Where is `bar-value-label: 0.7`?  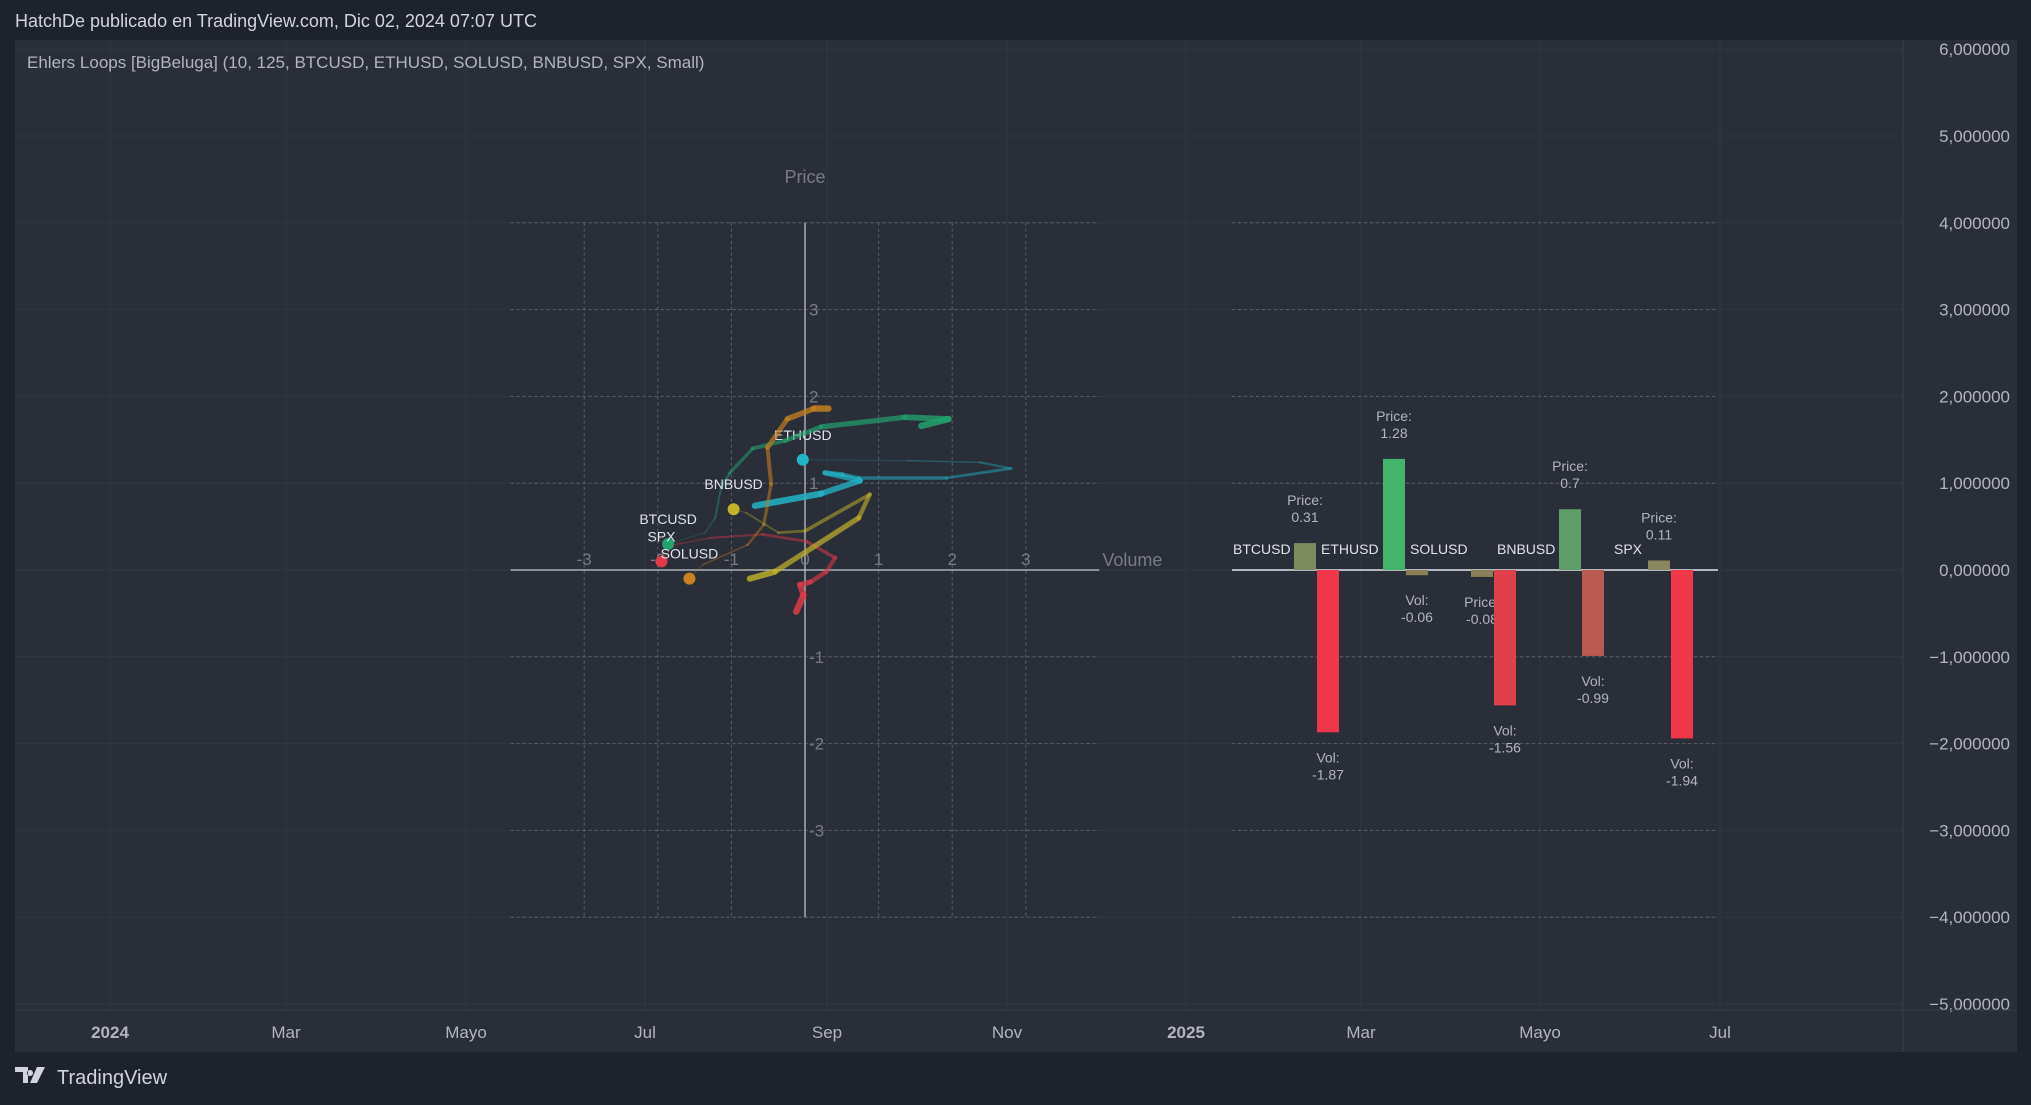 bar-value-label: 0.7 is located at coordinates (1570, 483).